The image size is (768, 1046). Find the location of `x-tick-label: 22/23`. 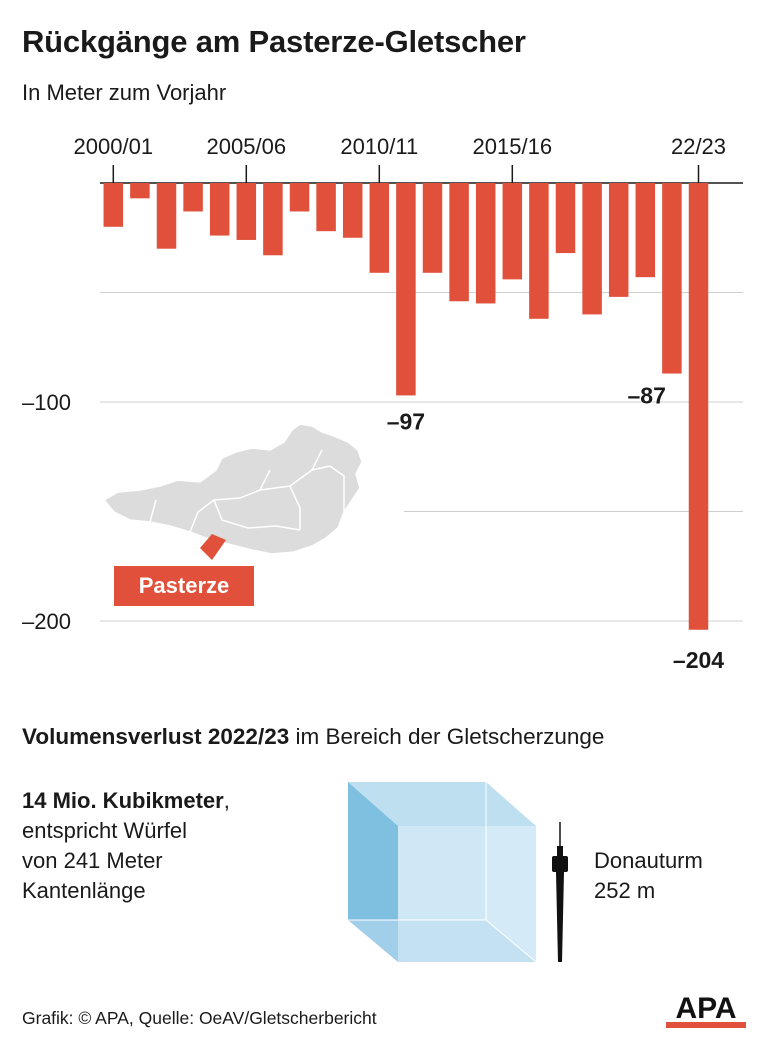

x-tick-label: 22/23 is located at coordinates (698, 146).